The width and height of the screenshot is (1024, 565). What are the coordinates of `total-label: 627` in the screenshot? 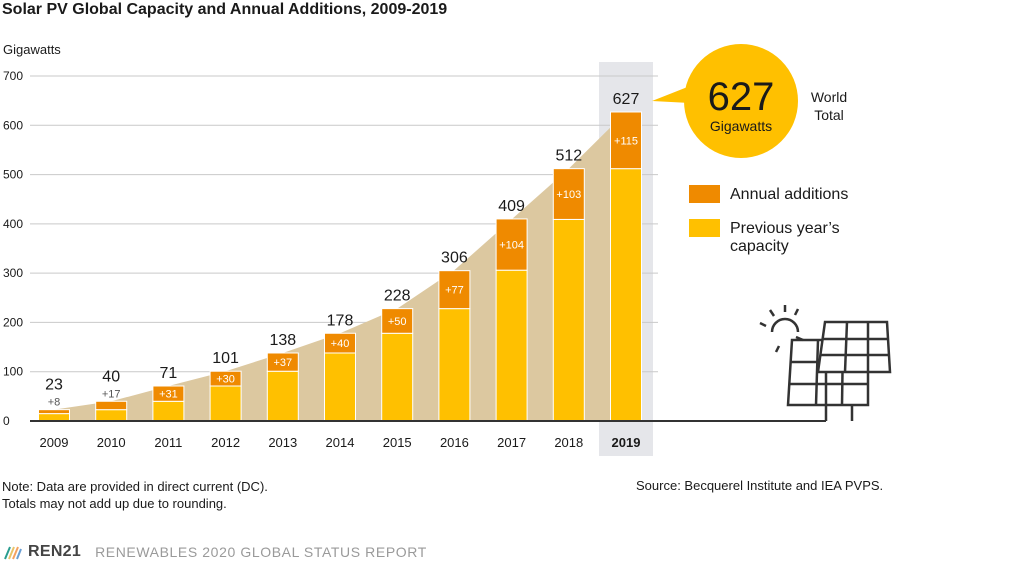 It's located at (626, 99).